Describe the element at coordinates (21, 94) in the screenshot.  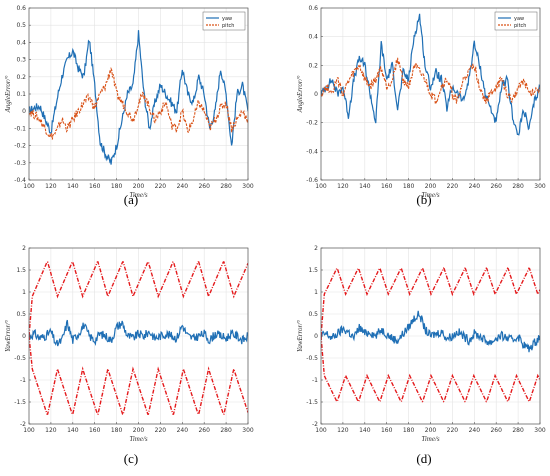
I see `y-tick-label: 0.1` at that location.